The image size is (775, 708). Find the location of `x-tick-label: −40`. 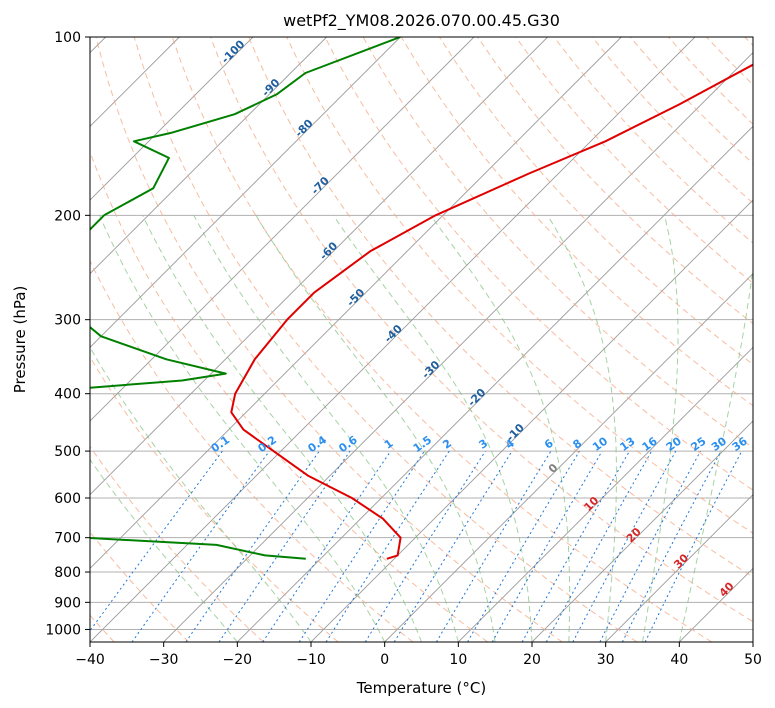

x-tick-label: −40 is located at coordinates (90, 660).